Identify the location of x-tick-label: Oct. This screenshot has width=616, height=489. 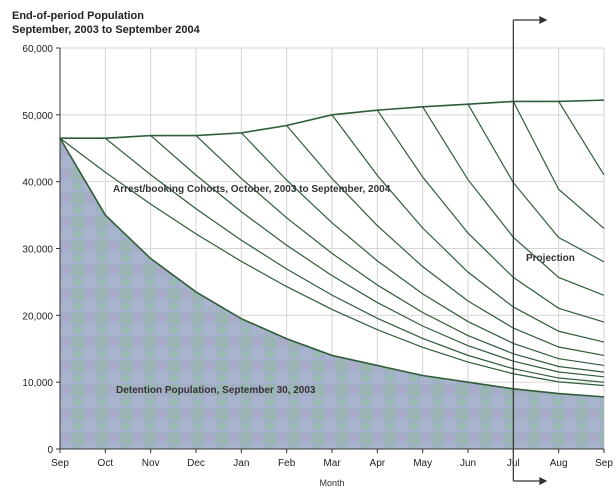
(106, 463).